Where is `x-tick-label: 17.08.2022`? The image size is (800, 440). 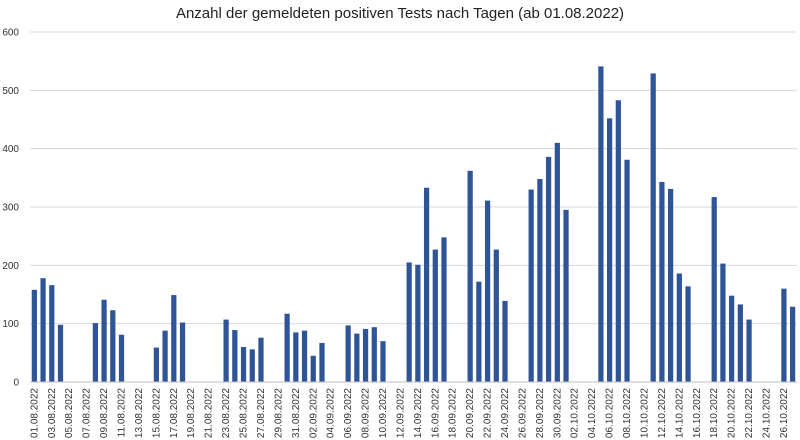 x-tick-label: 17.08.2022 is located at coordinates (174, 413).